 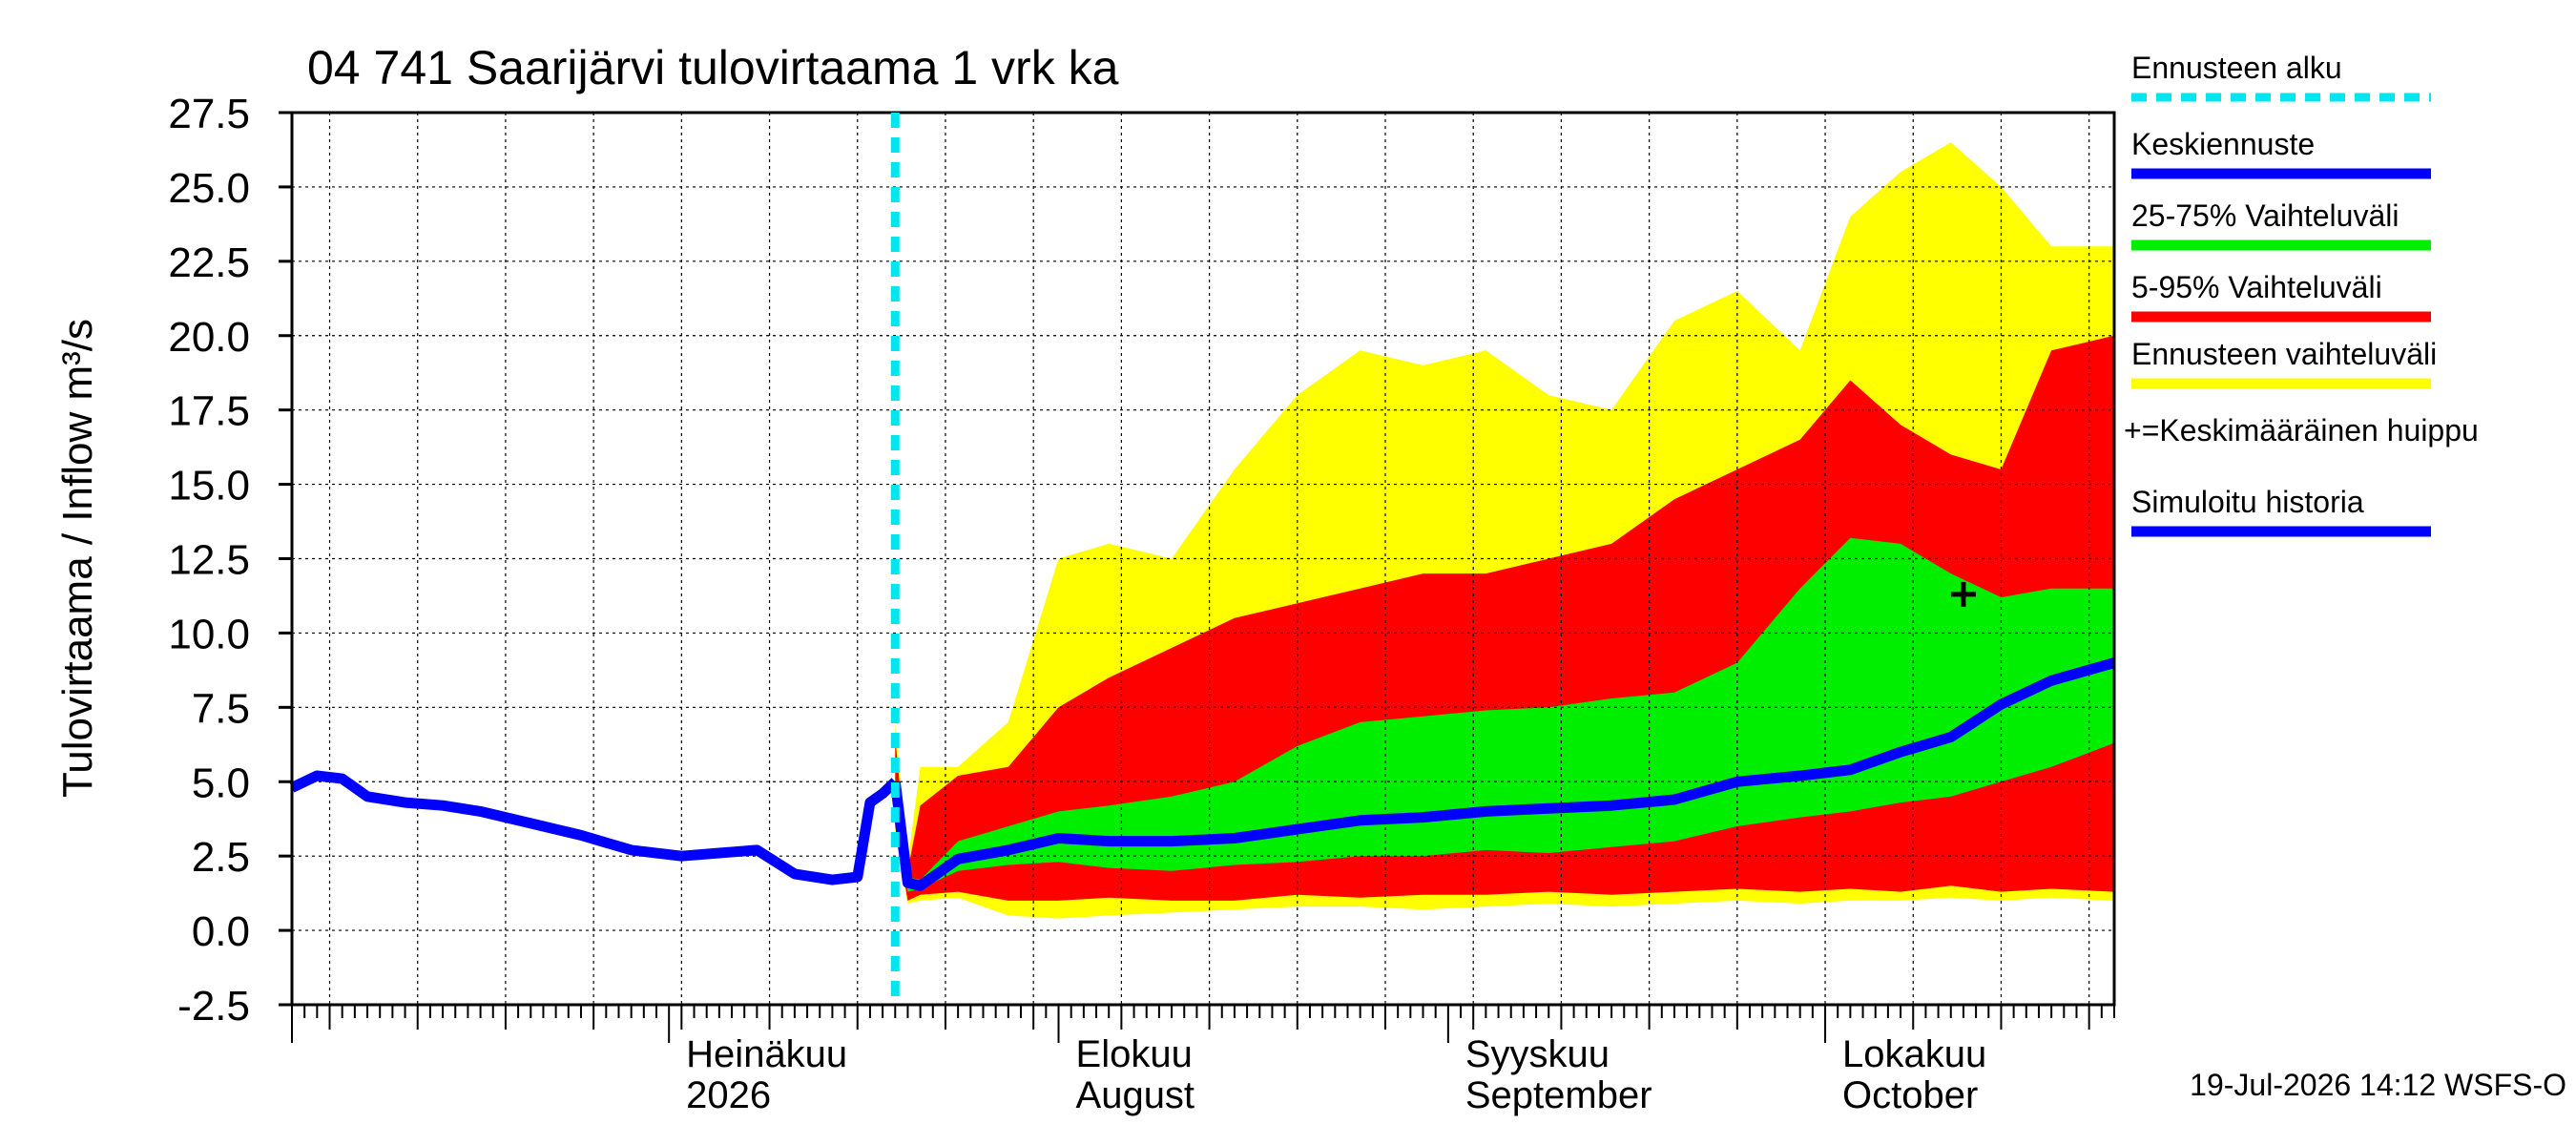 What do you see at coordinates (209, 634) in the screenshot?
I see `y-tick-label: 10.0` at bounding box center [209, 634].